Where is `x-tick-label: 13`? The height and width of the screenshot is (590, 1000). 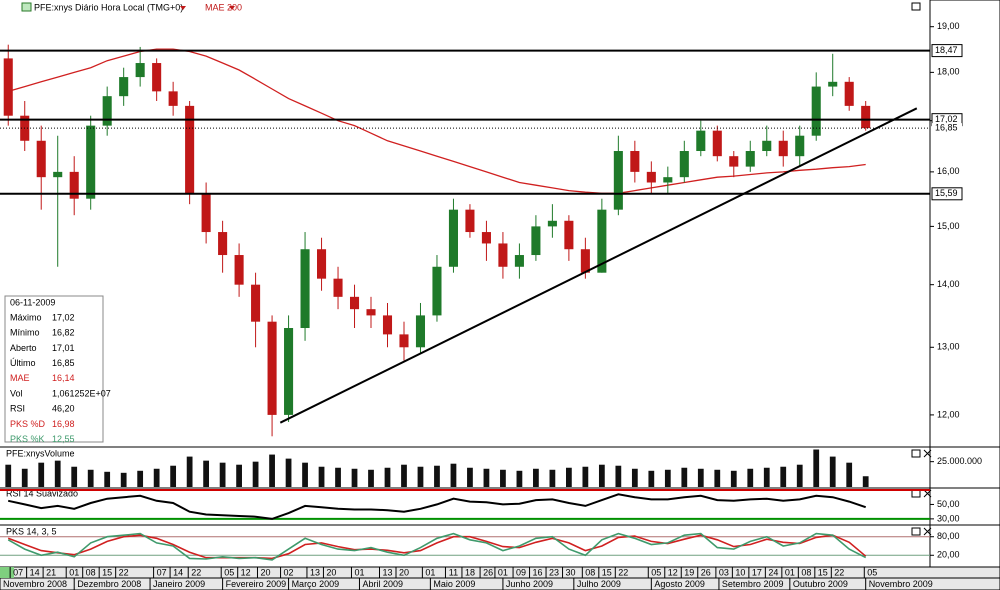
x-tick-label: 13 is located at coordinates (315, 572).